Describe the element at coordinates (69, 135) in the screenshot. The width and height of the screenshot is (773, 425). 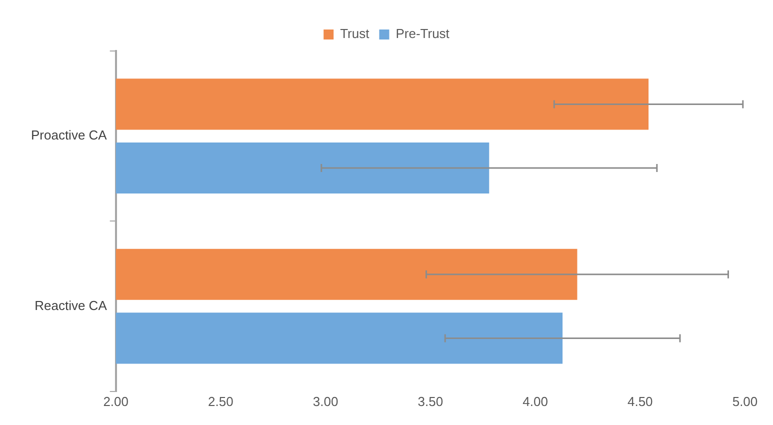
I see `y-tick-label: Proactive CA` at that location.